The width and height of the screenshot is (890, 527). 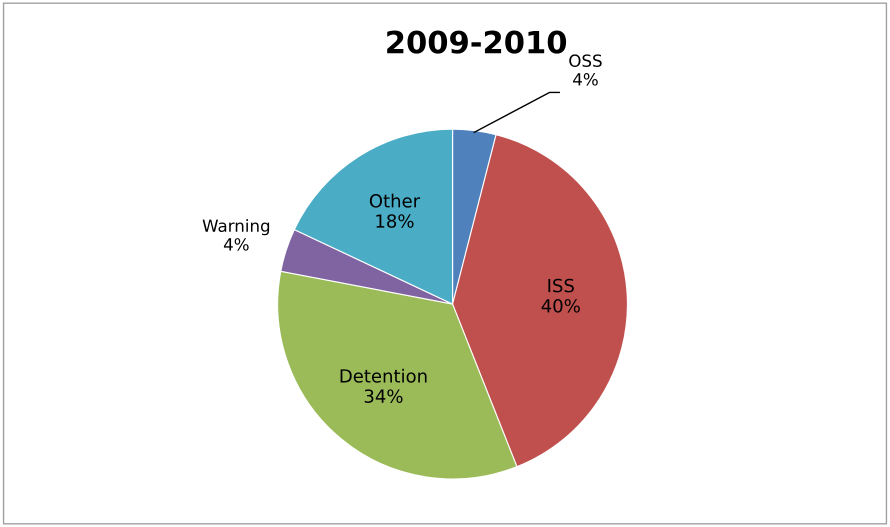 What do you see at coordinates (585, 60) in the screenshot?
I see `slice-label: OSS` at bounding box center [585, 60].